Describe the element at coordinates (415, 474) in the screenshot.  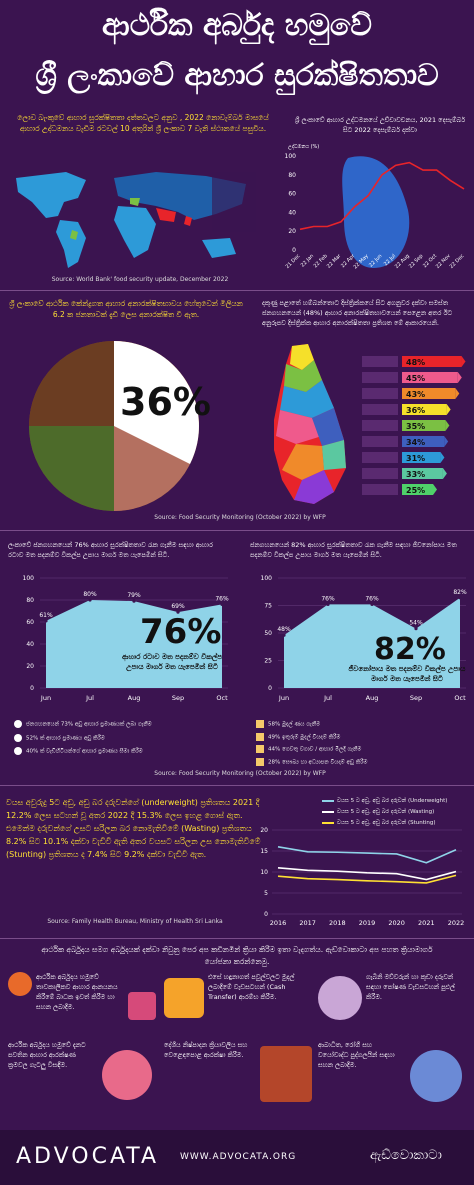
I see `district-bar-label: 33%` at that location.